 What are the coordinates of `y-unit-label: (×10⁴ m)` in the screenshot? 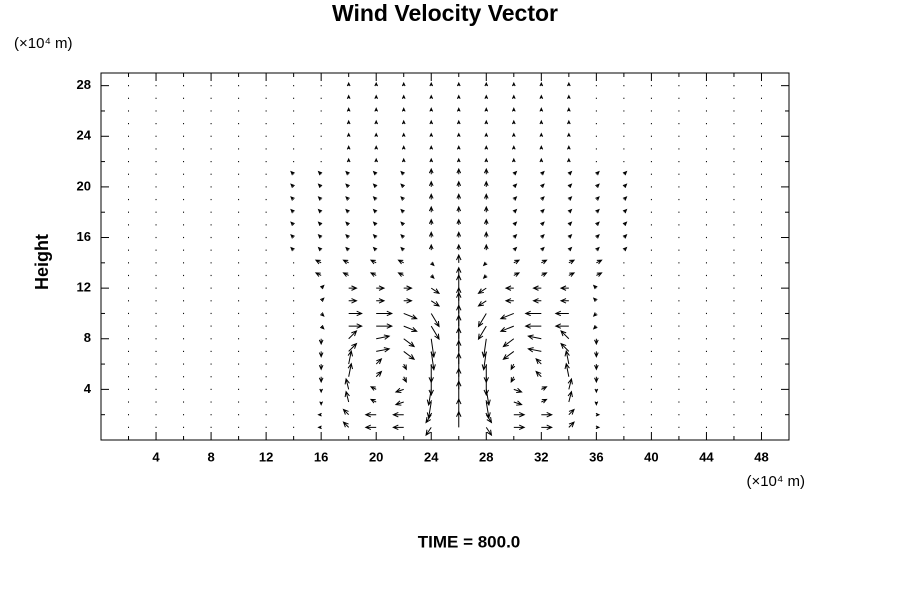 It's located at (43, 43).